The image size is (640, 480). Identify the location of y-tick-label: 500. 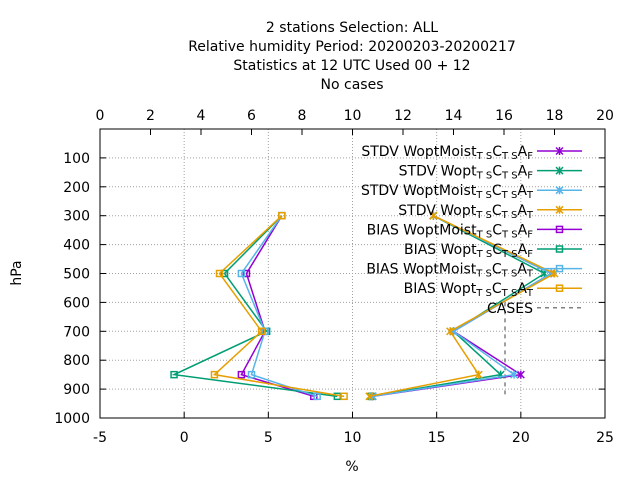
(76, 275).